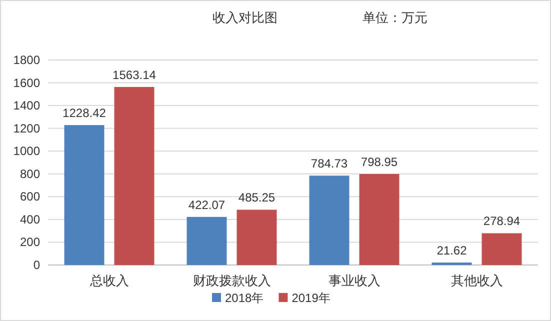 This screenshot has height=321, width=551. Describe the element at coordinates (26, 128) in the screenshot. I see `y-tick-label: 1200` at that location.